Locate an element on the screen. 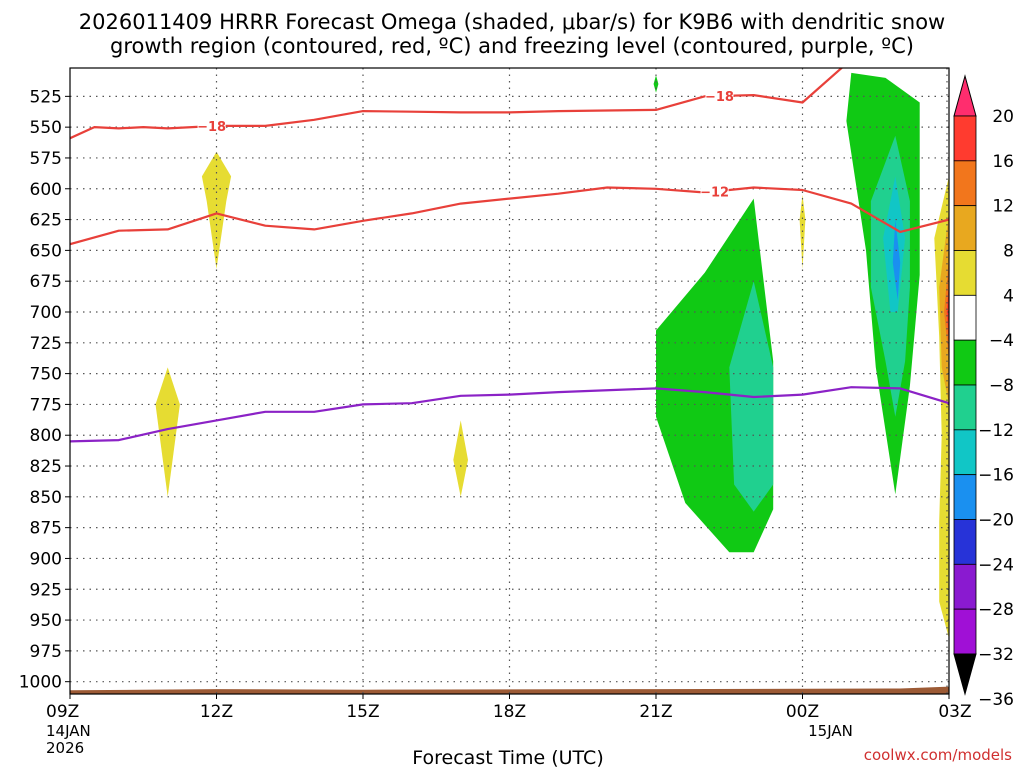 The width and height of the screenshot is (1024, 768). colorbar-label--20: −20 is located at coordinates (996, 521).